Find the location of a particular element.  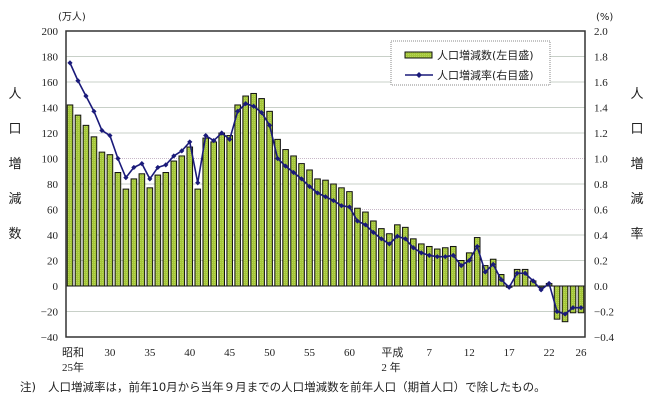

left-tick-label: 20 is located at coordinates (53, 262).